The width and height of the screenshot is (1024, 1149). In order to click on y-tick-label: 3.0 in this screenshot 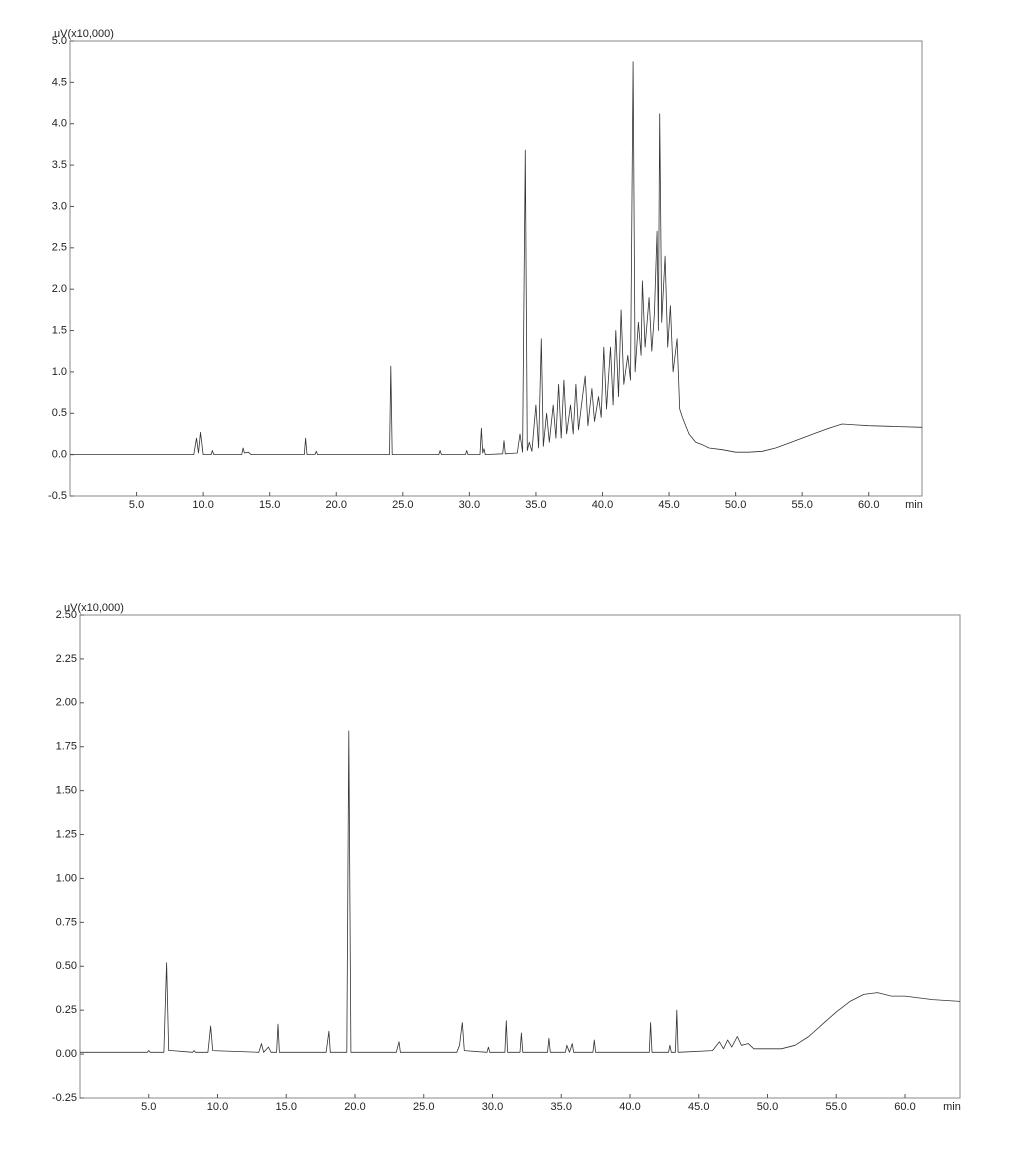, I will do `click(59, 206)`.